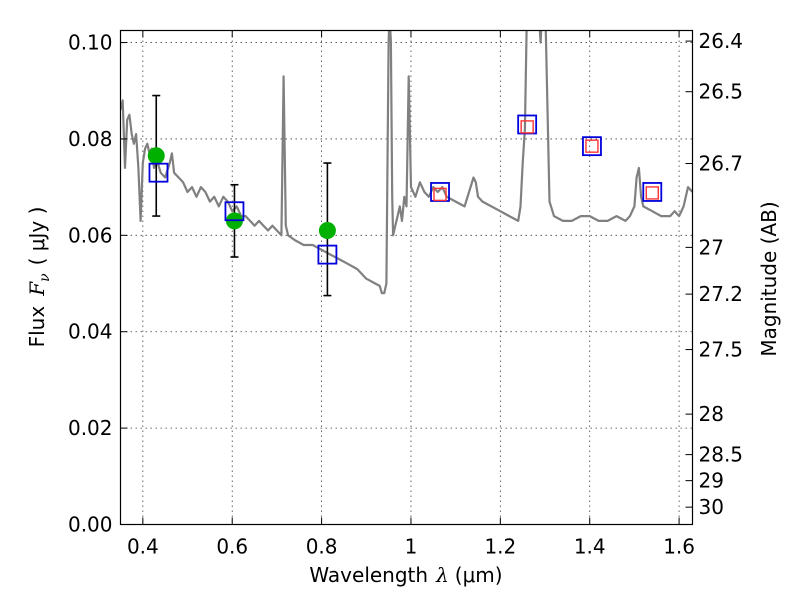 Image resolution: width=800 pixels, height=600 pixels. What do you see at coordinates (721, 455) in the screenshot?
I see `y2-tick-label: 28.5` at bounding box center [721, 455].